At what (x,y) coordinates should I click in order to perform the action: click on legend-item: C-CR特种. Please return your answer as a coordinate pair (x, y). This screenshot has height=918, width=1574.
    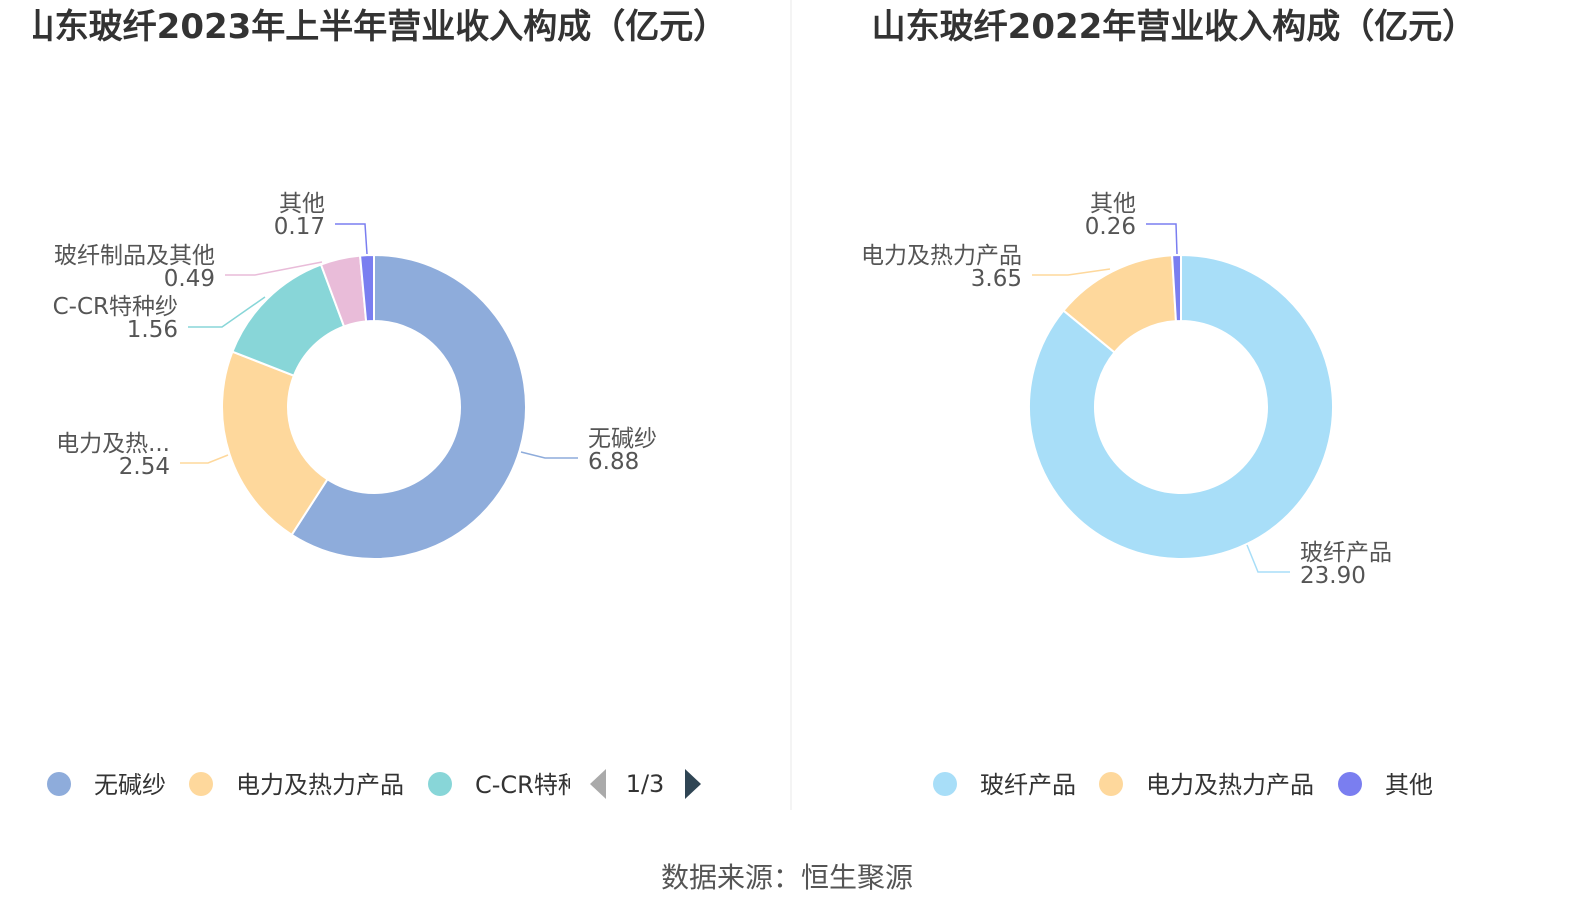
    Looking at the image, I should click on (505, 785).